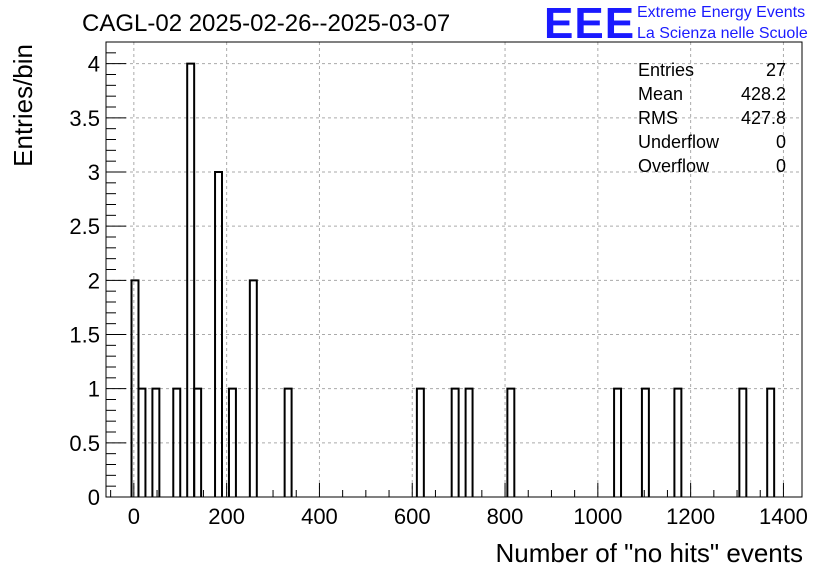 This screenshot has width=836, height=572. What do you see at coordinates (319, 516) in the screenshot?
I see `x-tick-label: 400` at bounding box center [319, 516].